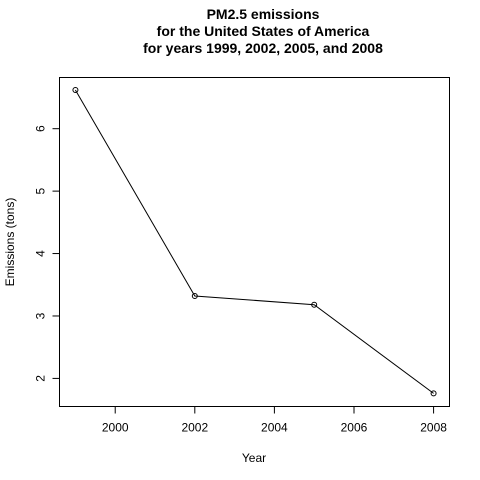 The image size is (480, 480). Describe the element at coordinates (354, 428) in the screenshot. I see `x-tick-label: 2006` at that location.